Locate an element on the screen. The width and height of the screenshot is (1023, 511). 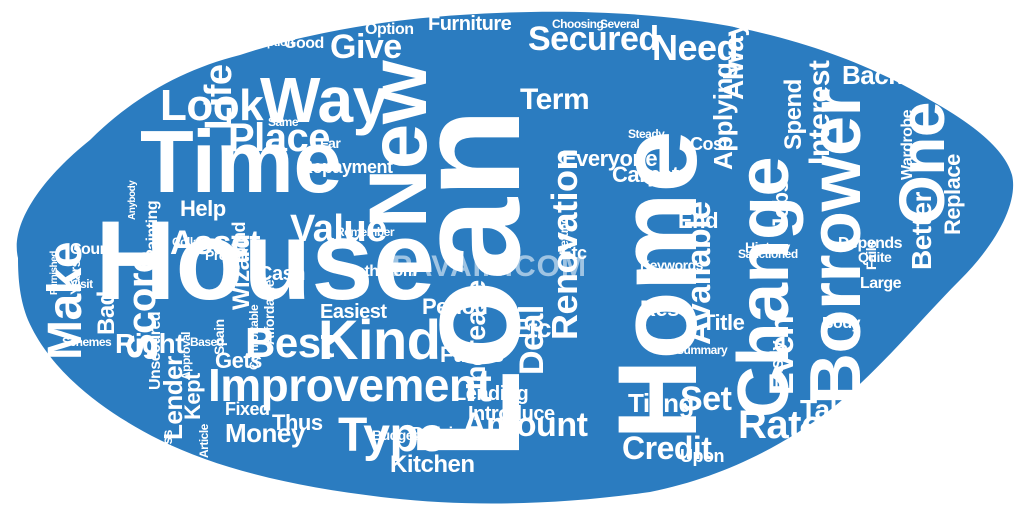
word-comfortable: Comfortable is located at coordinates (254, 337).